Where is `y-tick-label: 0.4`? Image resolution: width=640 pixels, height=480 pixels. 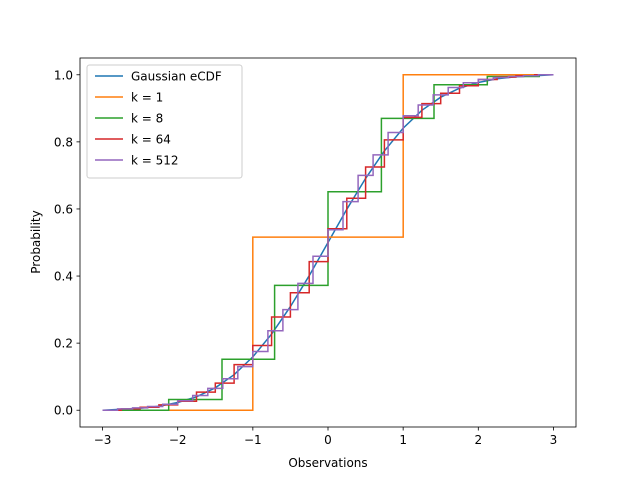
y-tick-label: 0.4 is located at coordinates (63, 277).